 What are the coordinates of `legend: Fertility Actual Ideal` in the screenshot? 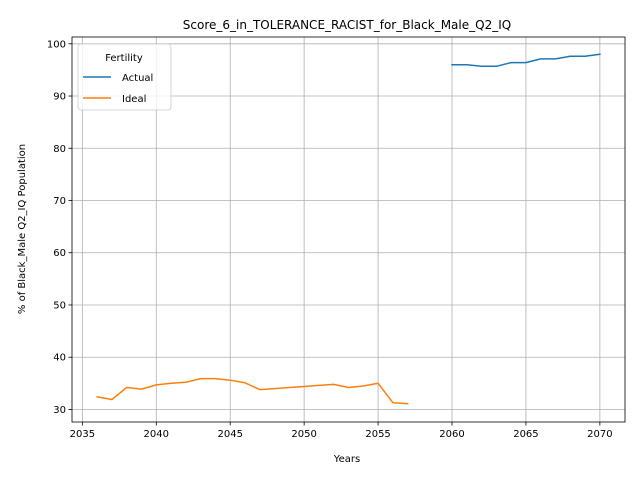 It's located at (124, 77).